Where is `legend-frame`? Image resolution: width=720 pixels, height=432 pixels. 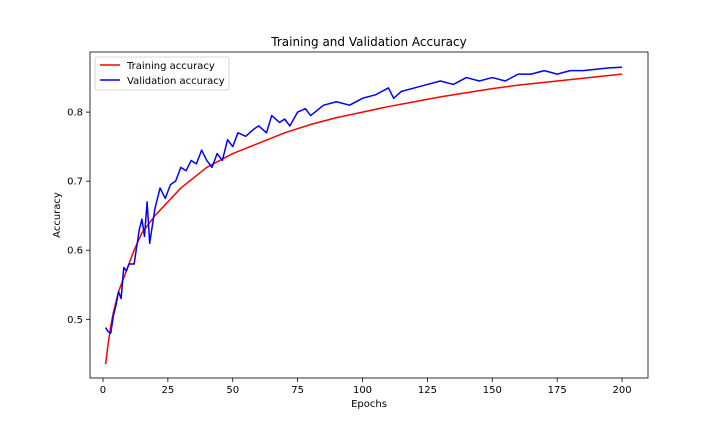
legend-frame is located at coordinates (162, 73).